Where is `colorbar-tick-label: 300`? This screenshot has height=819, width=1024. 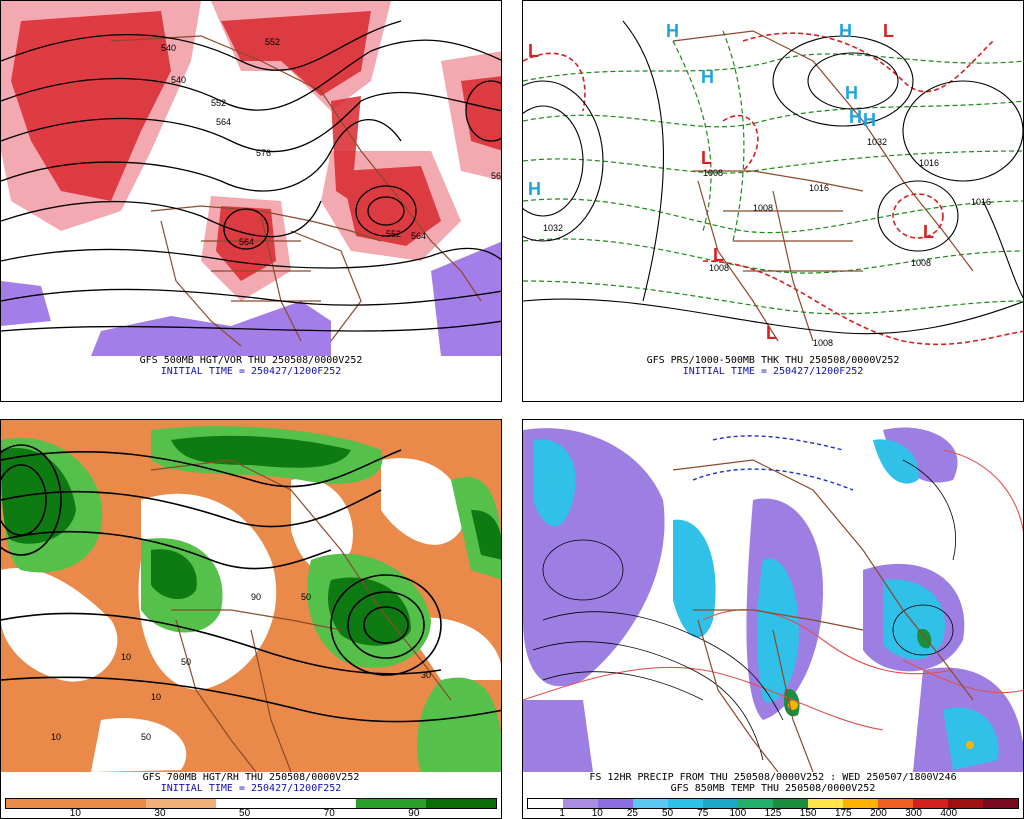 colorbar-tick-label: 300 is located at coordinates (913, 813).